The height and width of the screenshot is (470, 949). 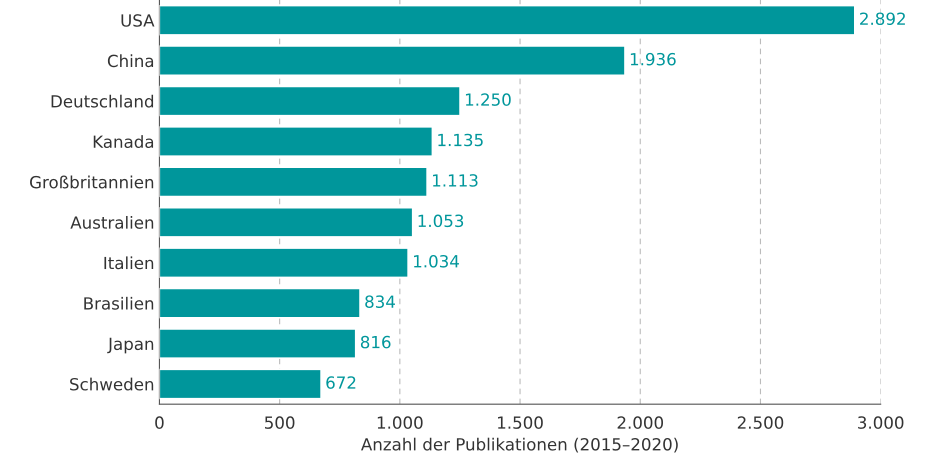 I want to click on data-label: 1.053, so click(x=441, y=221).